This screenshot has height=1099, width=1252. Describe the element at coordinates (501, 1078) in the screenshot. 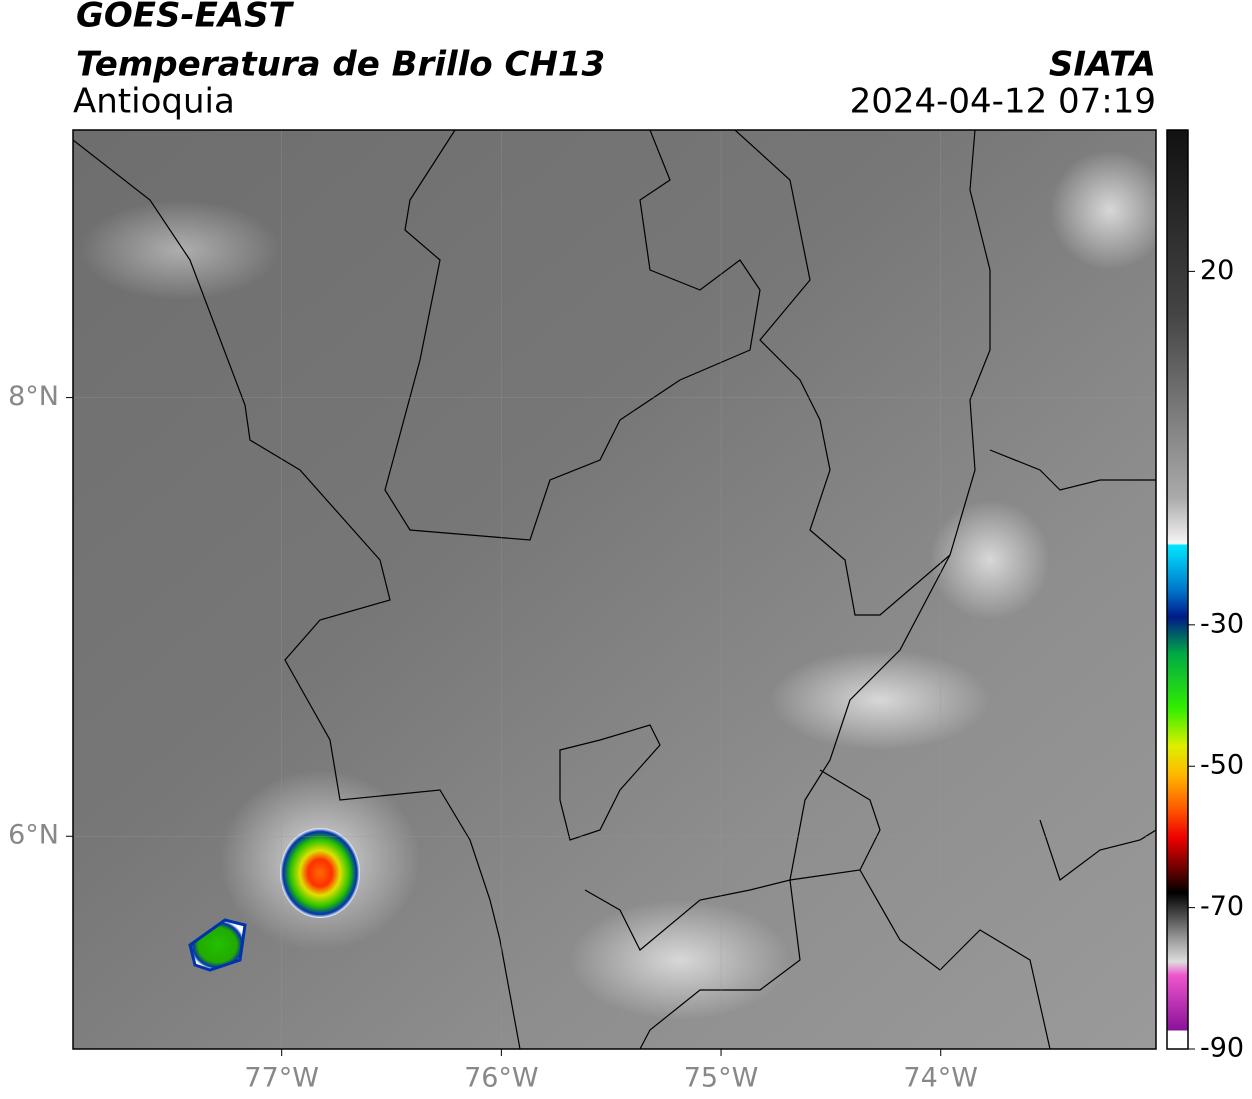

I see `lon-label: 76°W` at that location.